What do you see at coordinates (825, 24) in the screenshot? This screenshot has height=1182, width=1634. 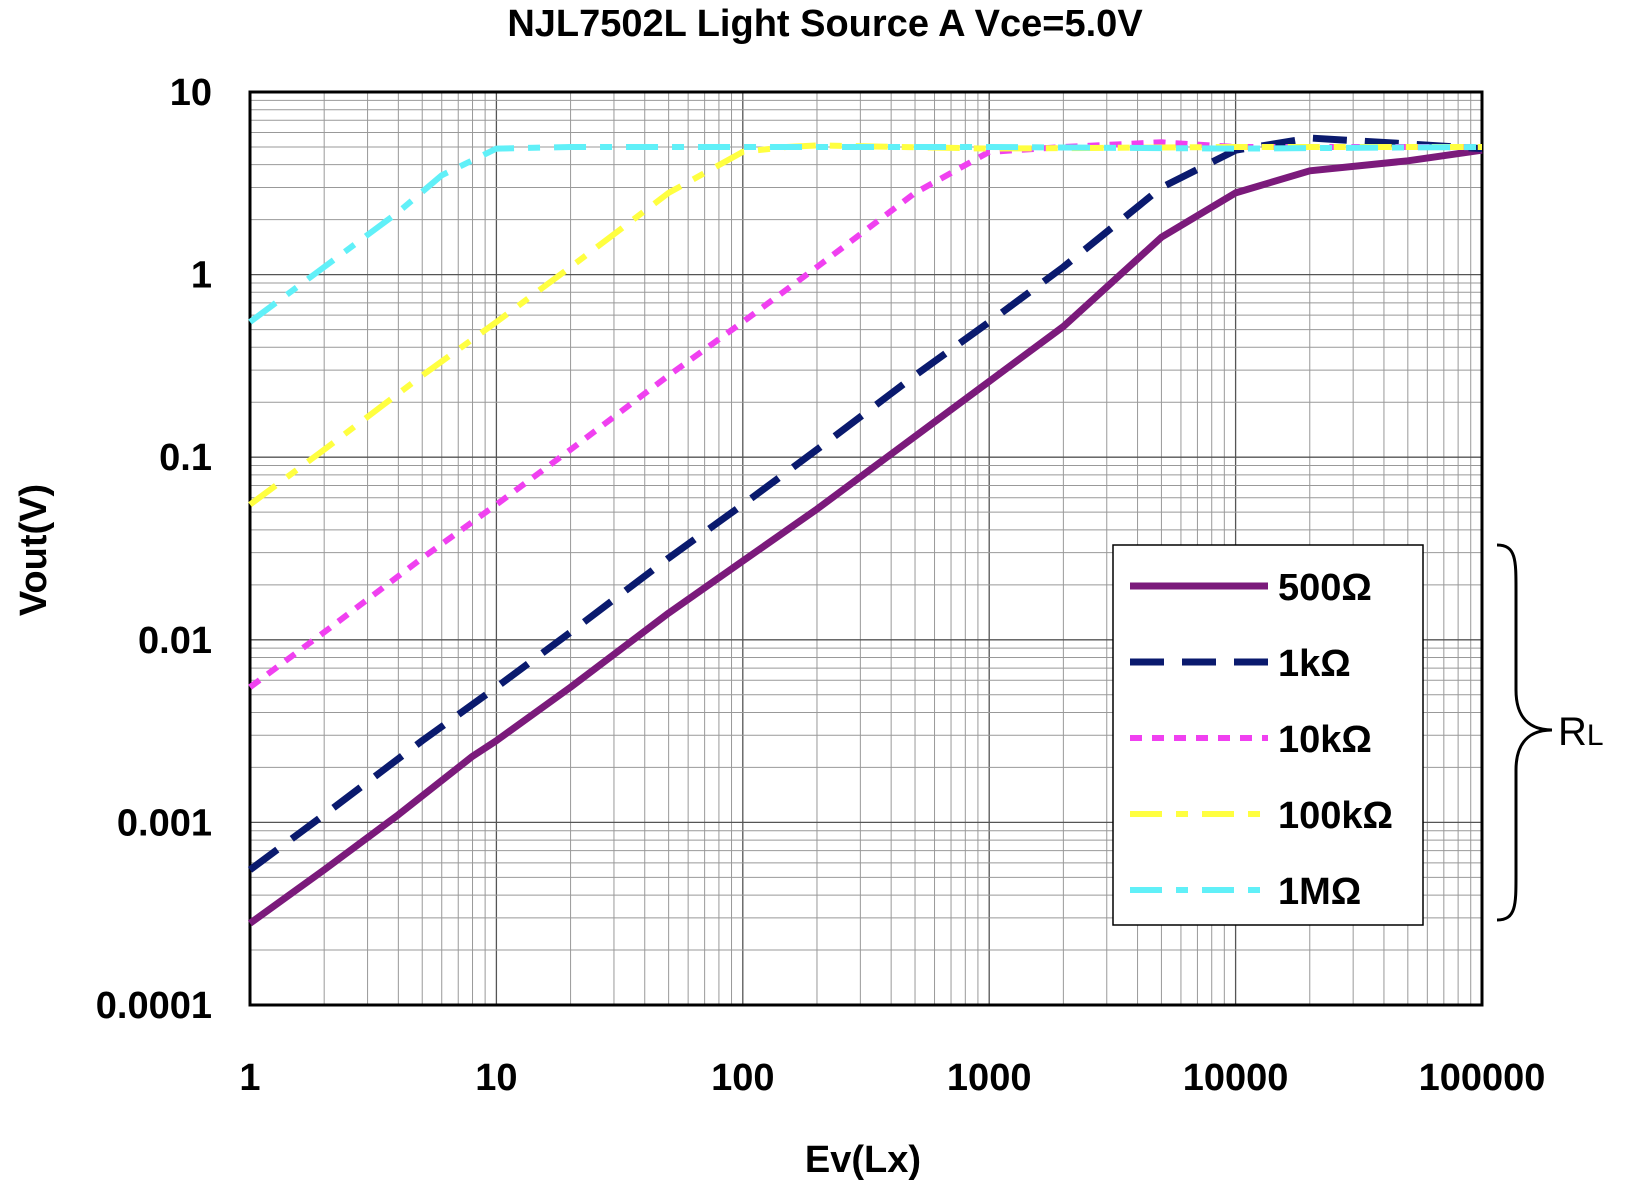 I see `chart-title: NJL7502L Light Source A Vce=5.0V` at bounding box center [825, 24].